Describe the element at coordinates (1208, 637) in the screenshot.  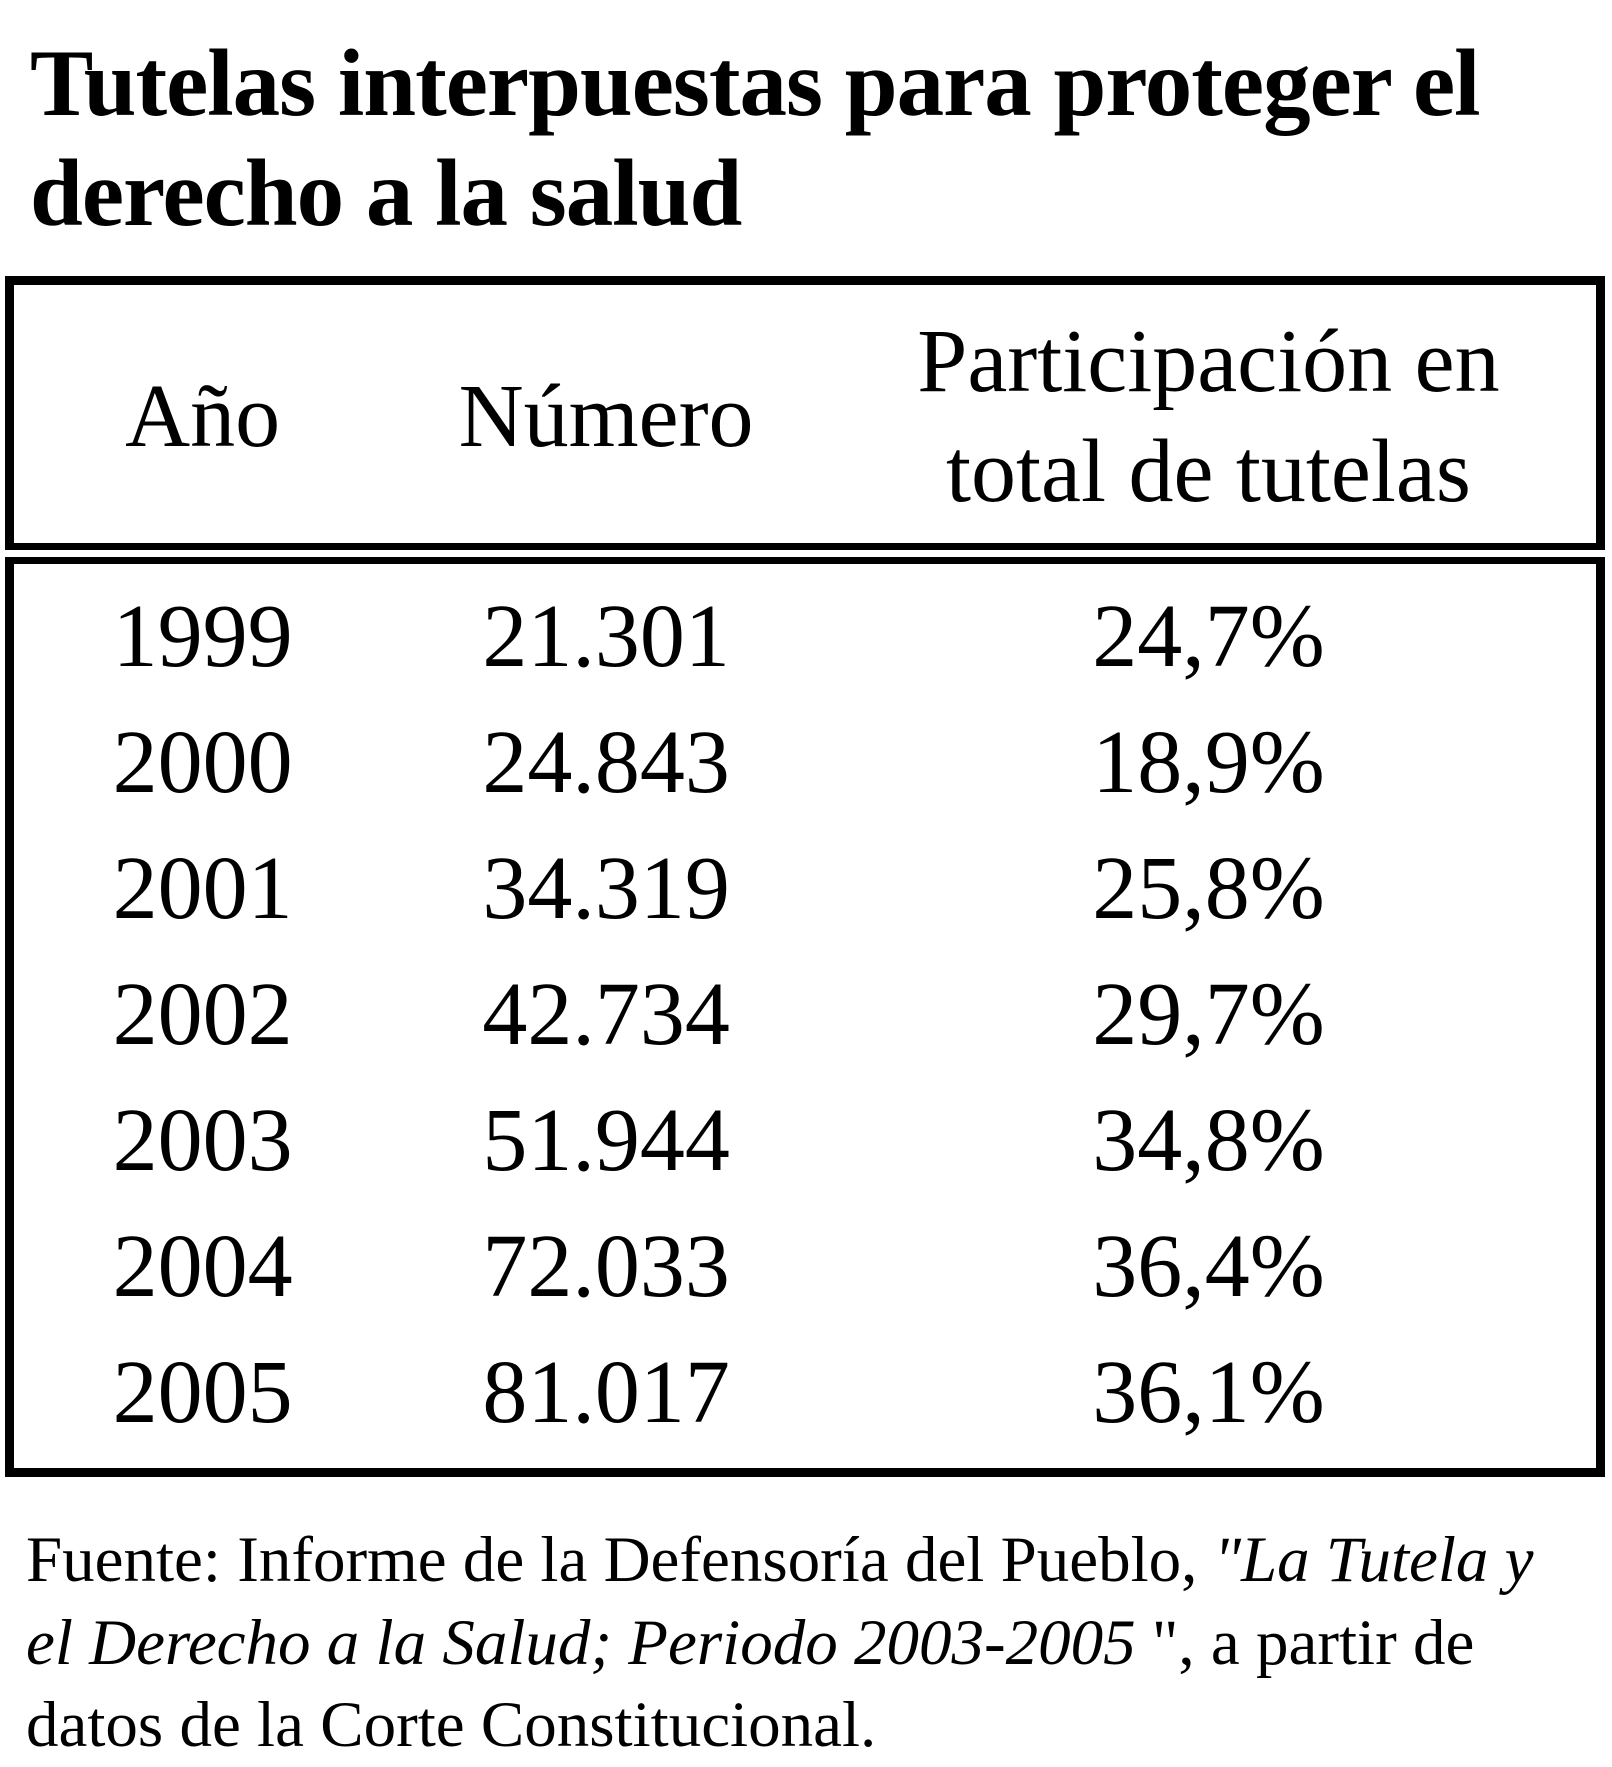
I see `share-cell: 24,7%` at that location.